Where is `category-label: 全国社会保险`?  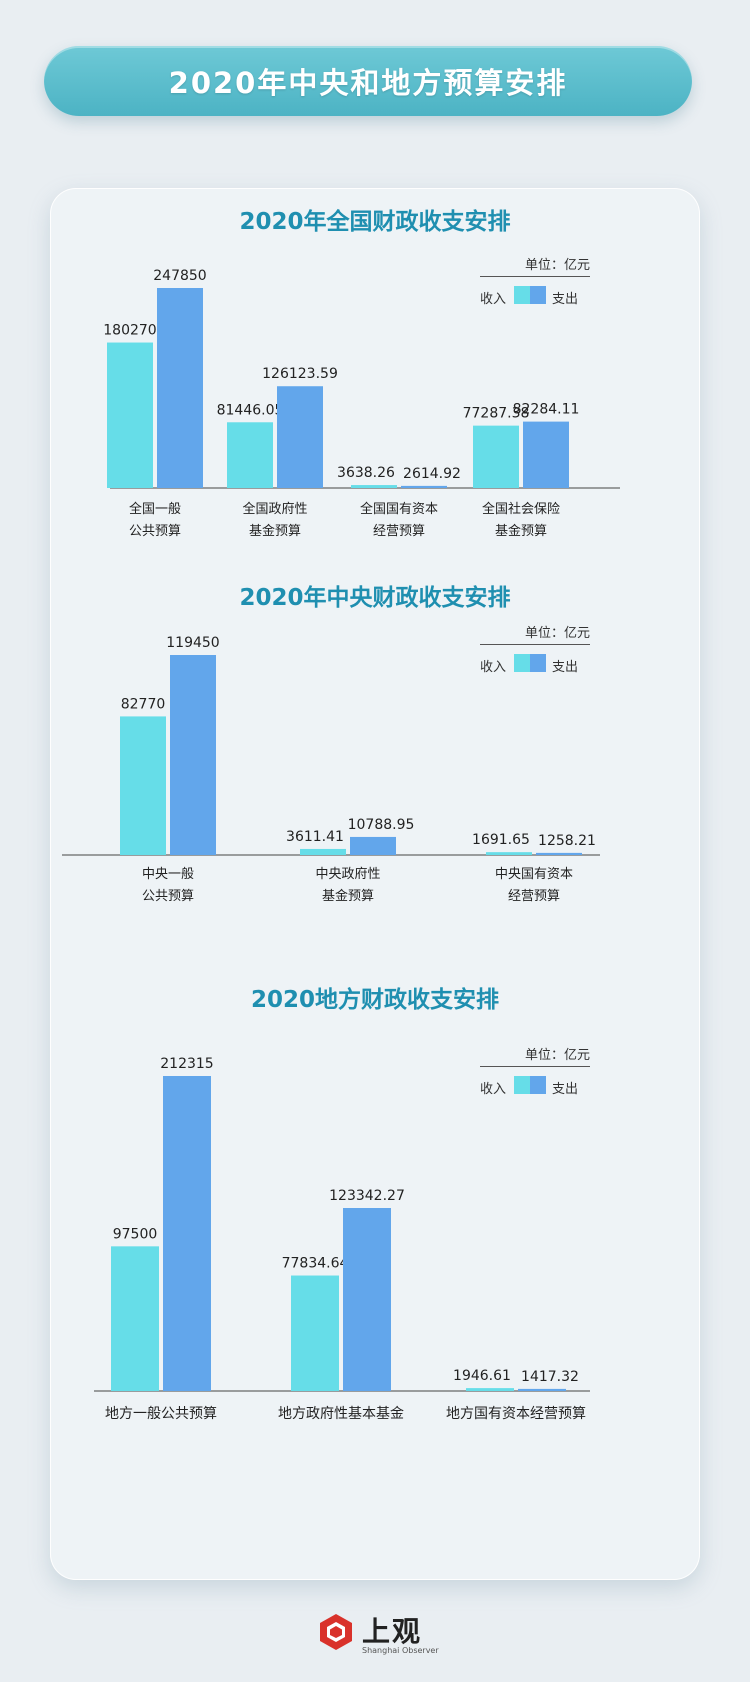 category-label: 全国社会保险 is located at coordinates (521, 509).